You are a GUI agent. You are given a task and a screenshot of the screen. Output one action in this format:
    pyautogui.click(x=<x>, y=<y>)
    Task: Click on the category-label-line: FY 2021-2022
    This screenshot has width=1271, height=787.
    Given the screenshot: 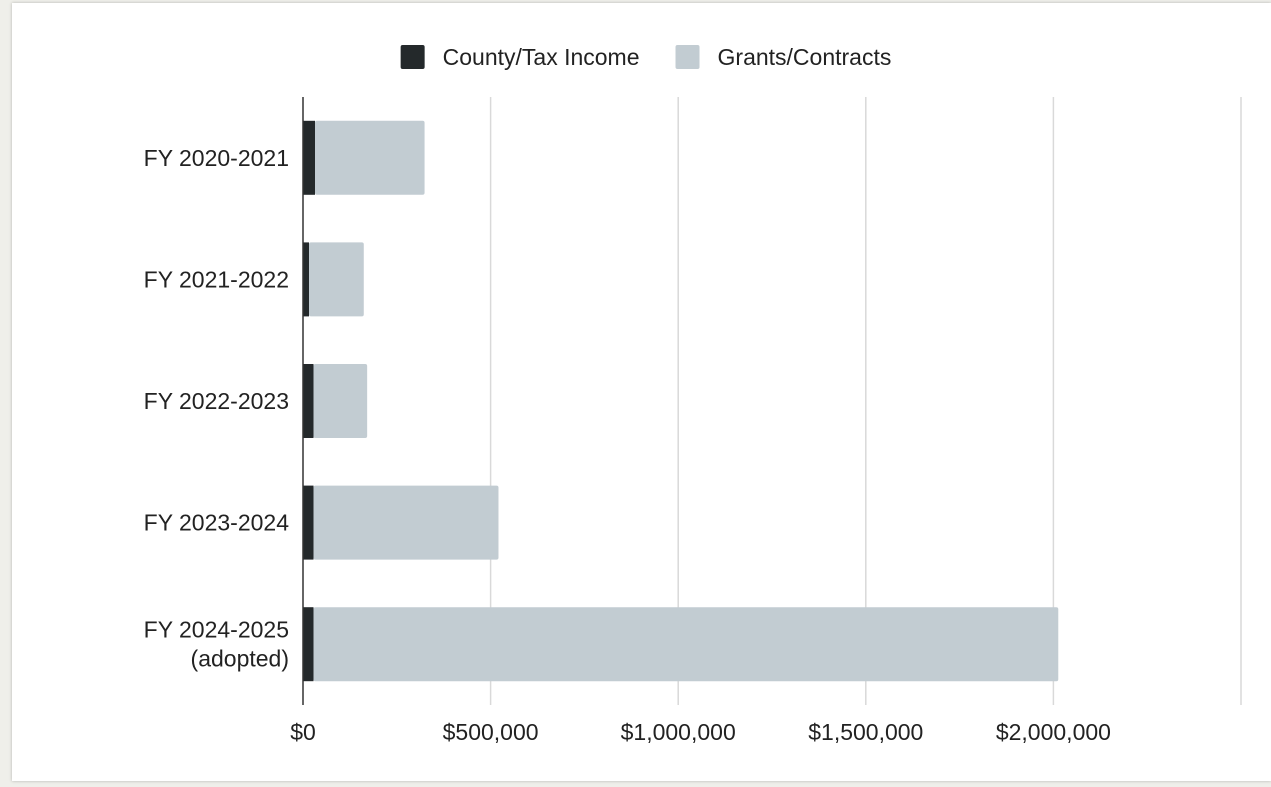 What is the action you would take?
    pyautogui.click(x=216, y=279)
    